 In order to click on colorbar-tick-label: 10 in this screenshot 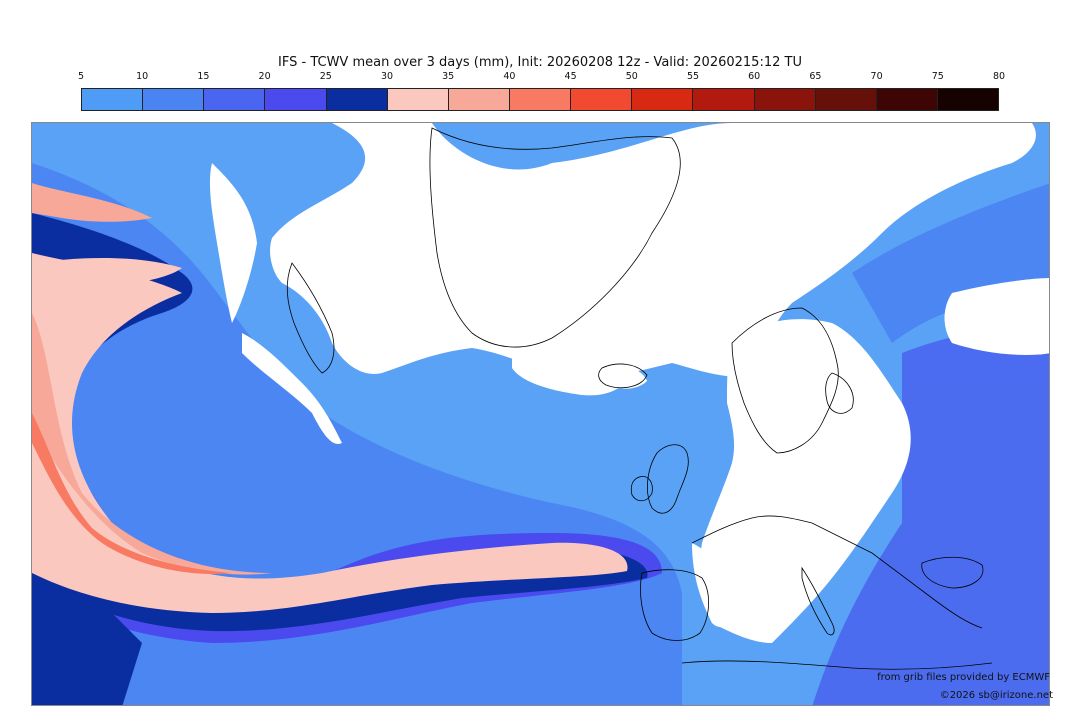, I will do `click(142, 76)`.